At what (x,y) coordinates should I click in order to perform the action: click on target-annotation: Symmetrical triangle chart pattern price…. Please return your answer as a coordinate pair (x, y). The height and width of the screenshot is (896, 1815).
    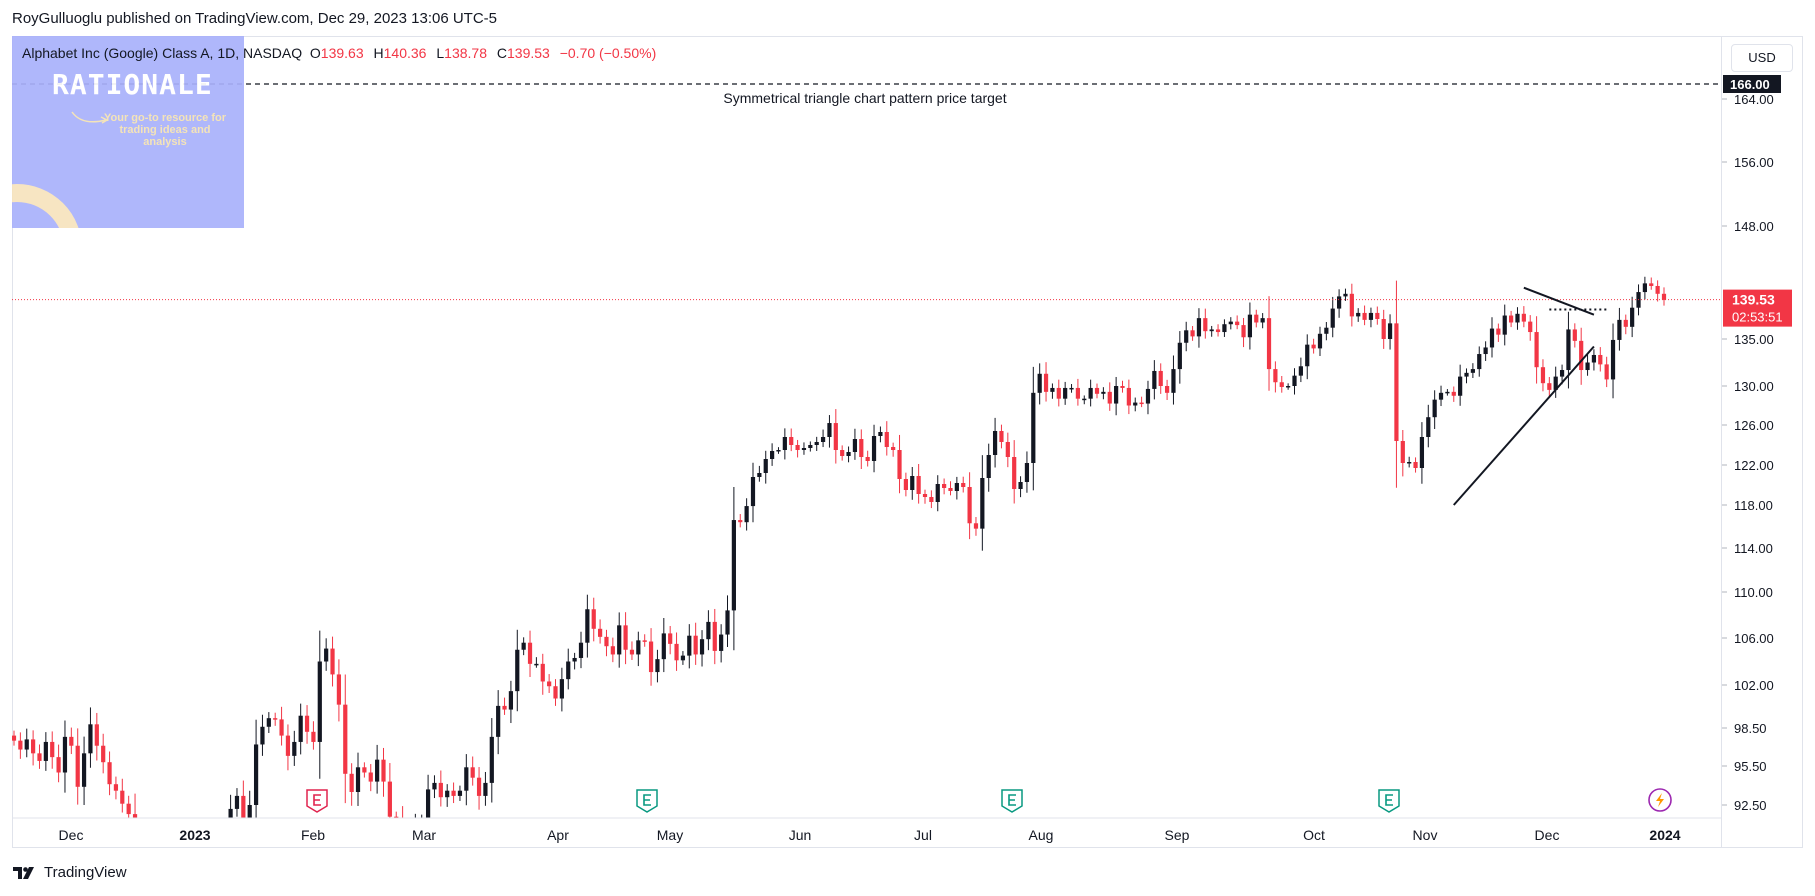
    Looking at the image, I should click on (864, 98).